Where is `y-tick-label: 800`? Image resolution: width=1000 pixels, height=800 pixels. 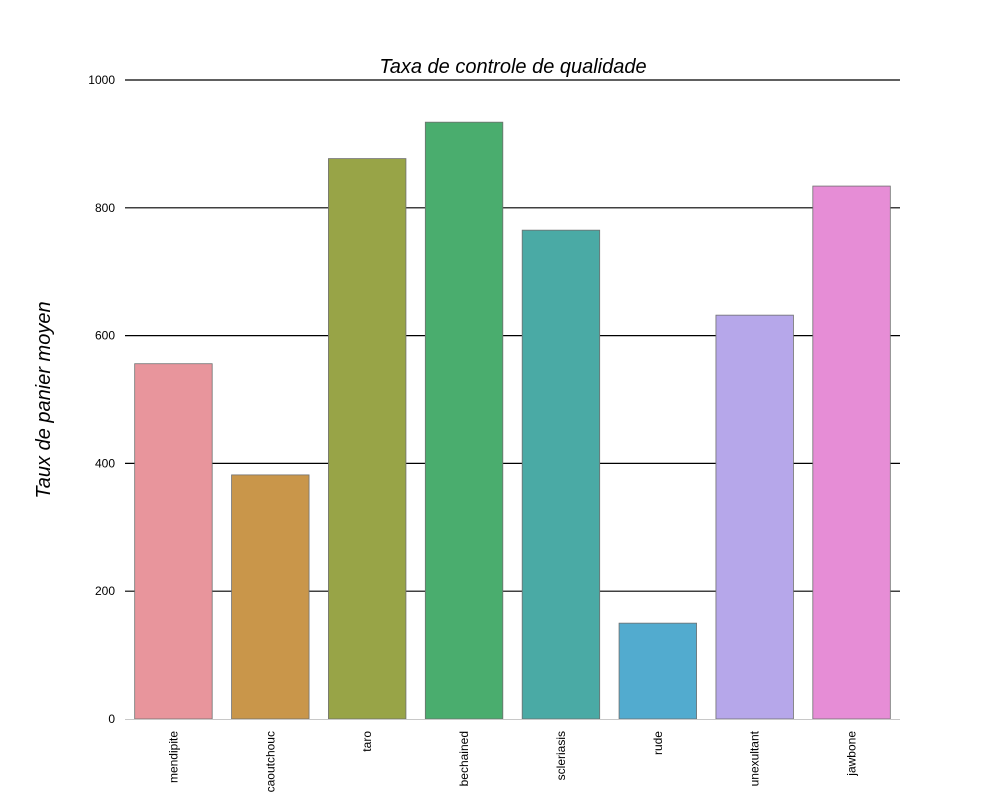 y-tick-label: 800 is located at coordinates (105, 208).